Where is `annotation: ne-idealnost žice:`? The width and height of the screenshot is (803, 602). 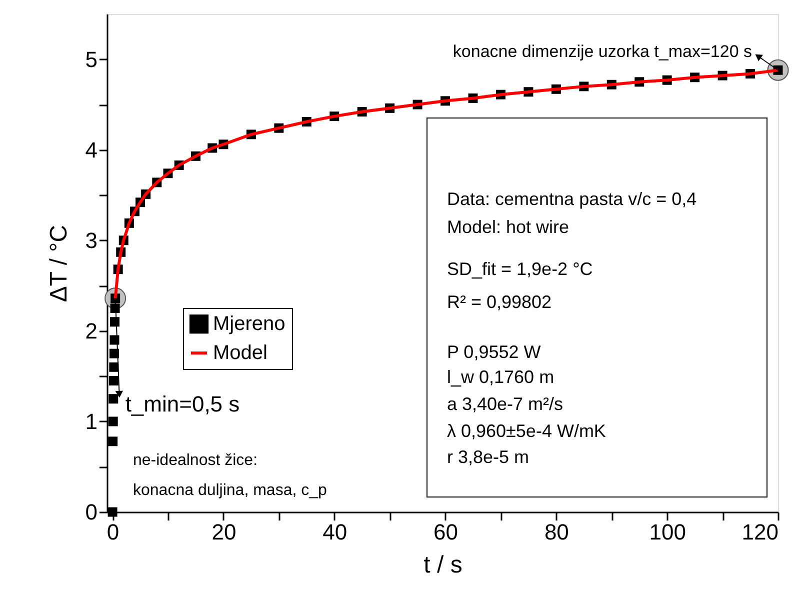
annotation: ne-idealnost žice: is located at coordinates (195, 460).